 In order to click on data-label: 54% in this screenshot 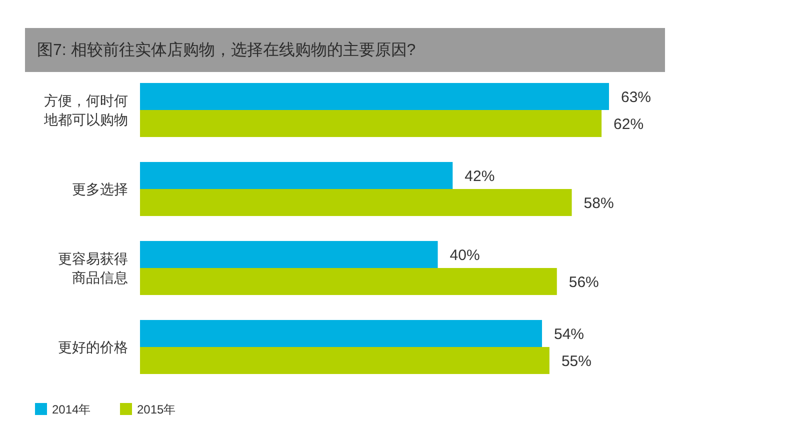, I will do `click(569, 334)`.